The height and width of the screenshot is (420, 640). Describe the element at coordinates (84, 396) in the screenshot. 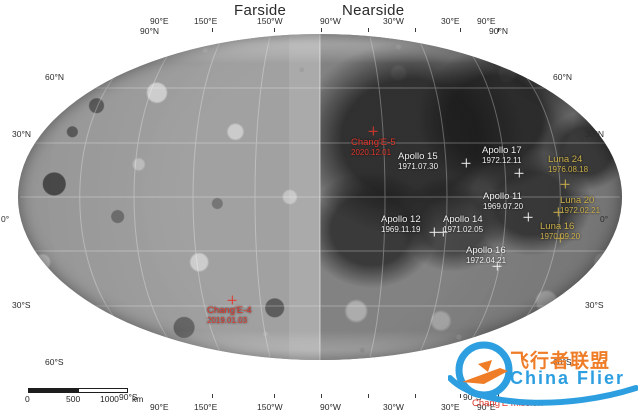

I see `scale-bar: 0 500 1000 km` at that location.